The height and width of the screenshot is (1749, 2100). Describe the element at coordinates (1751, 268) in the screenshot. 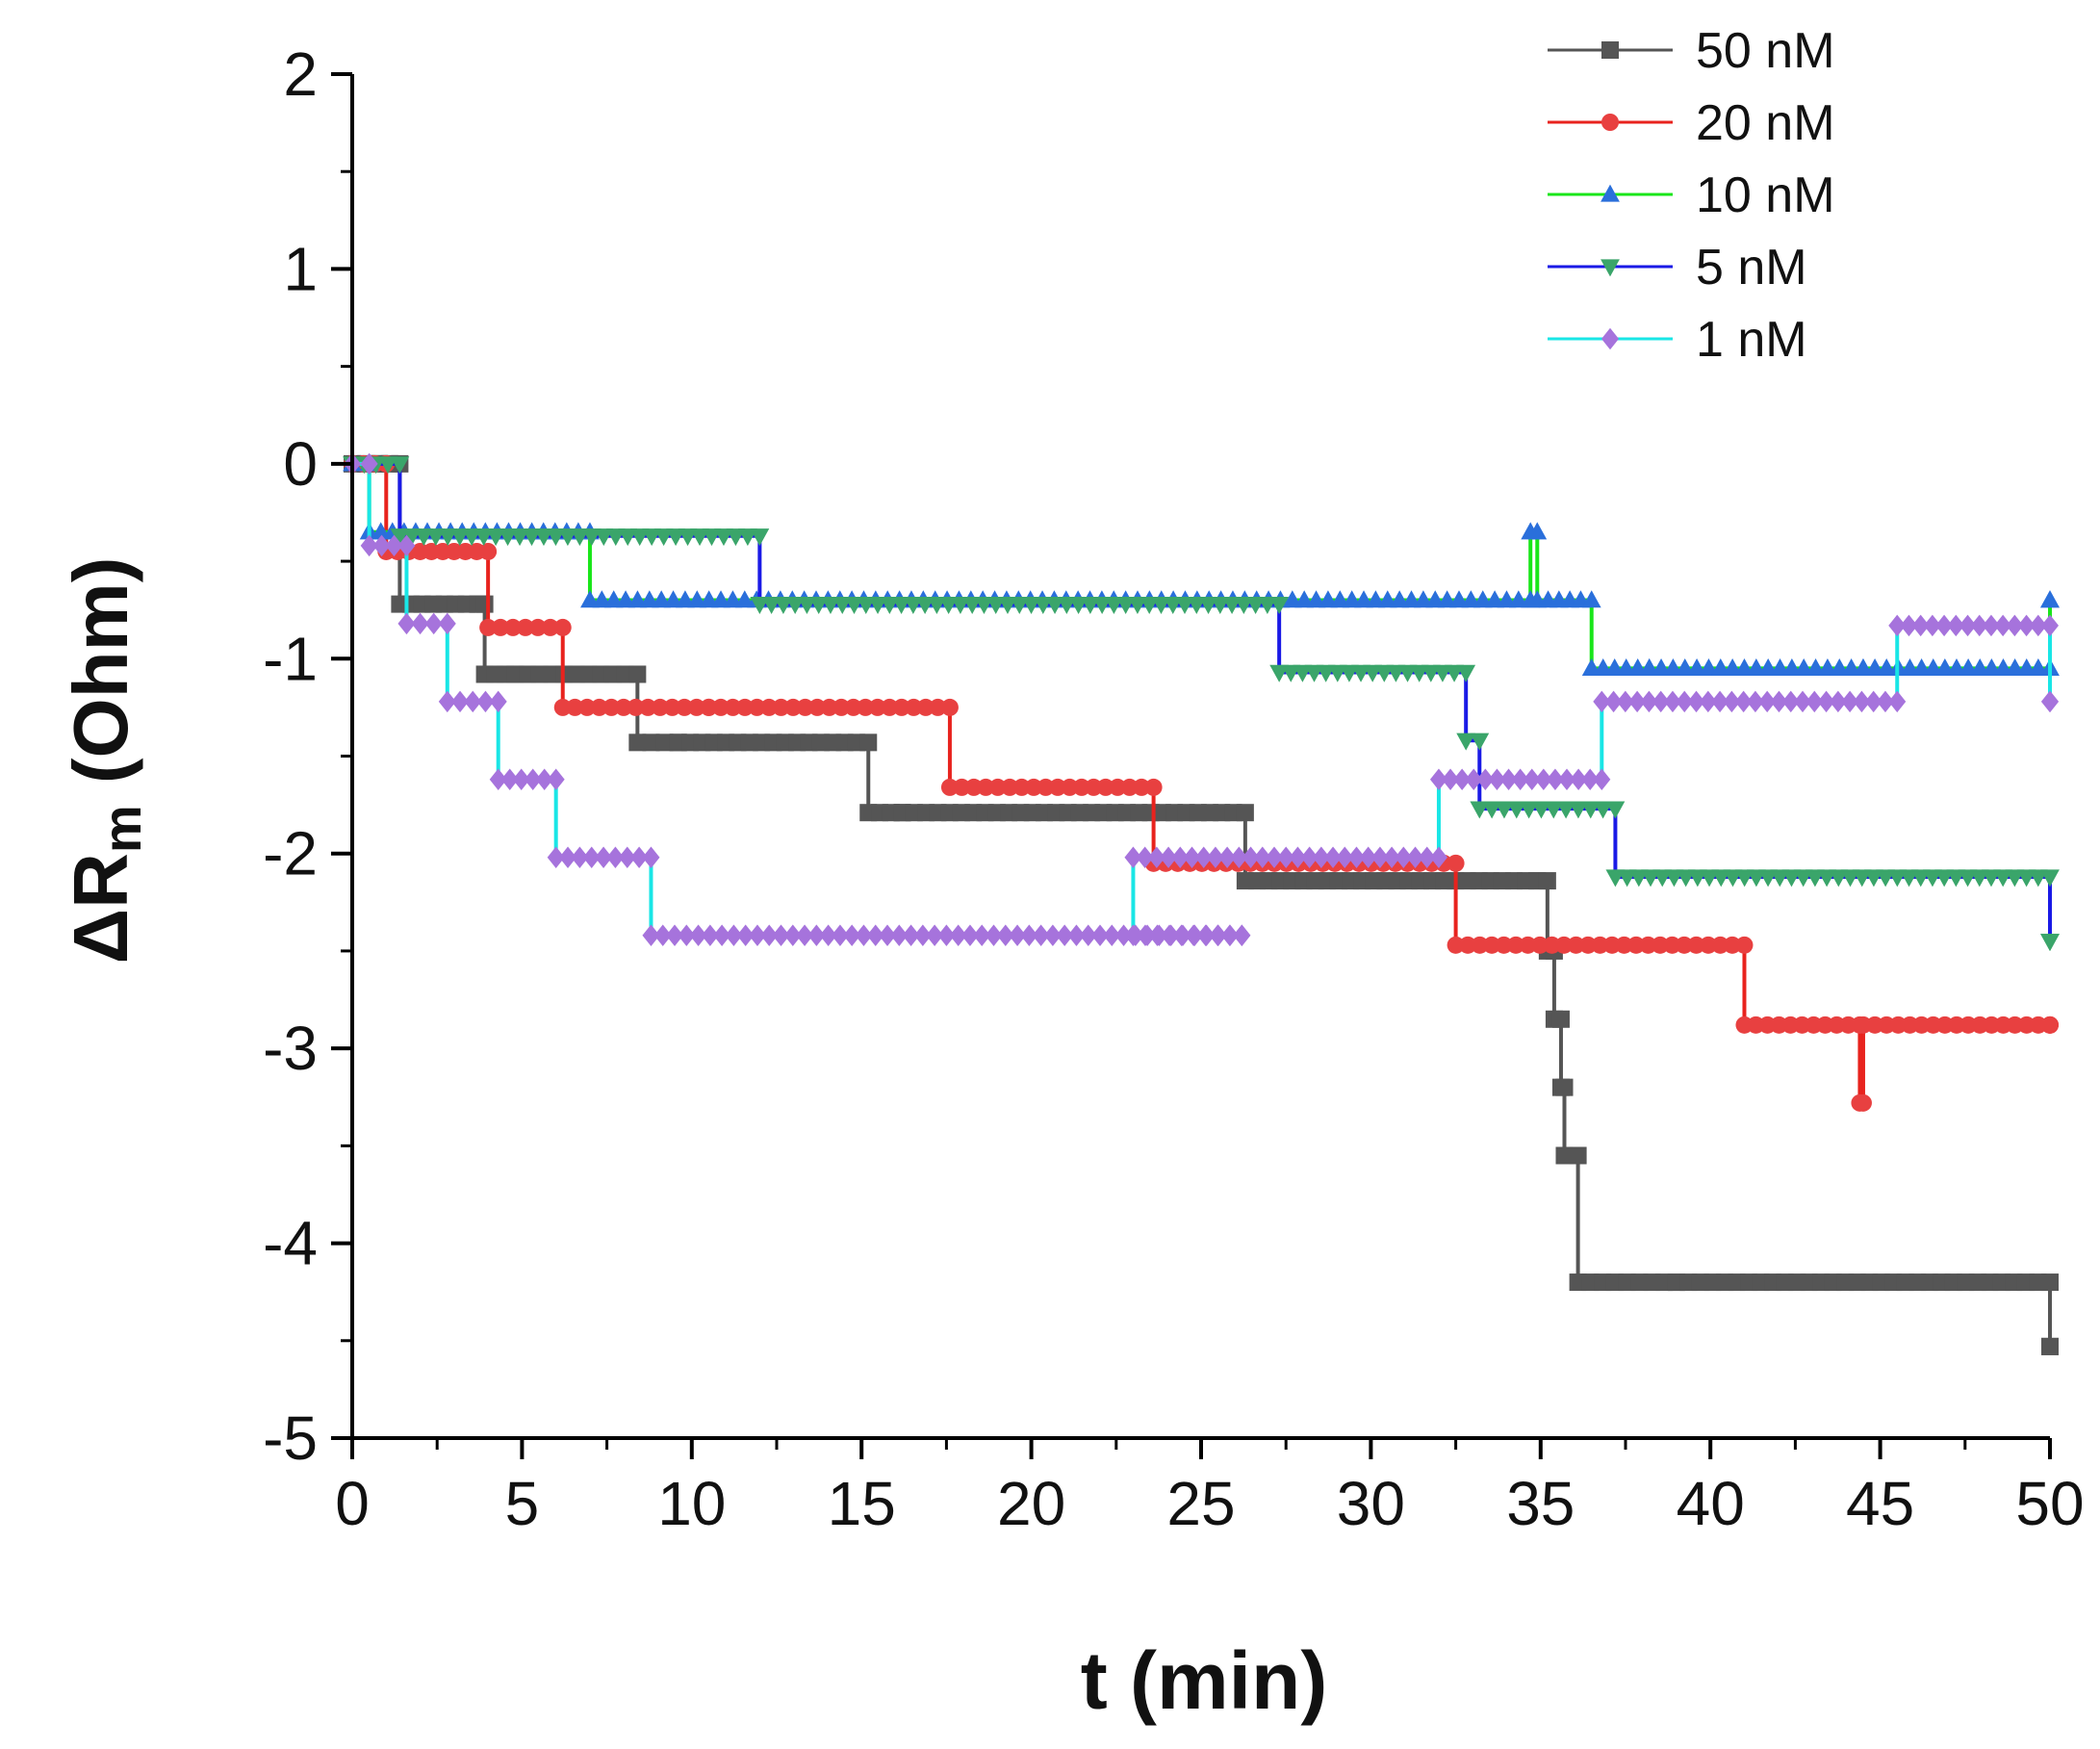

I see `legend-label: 5 nM` at that location.